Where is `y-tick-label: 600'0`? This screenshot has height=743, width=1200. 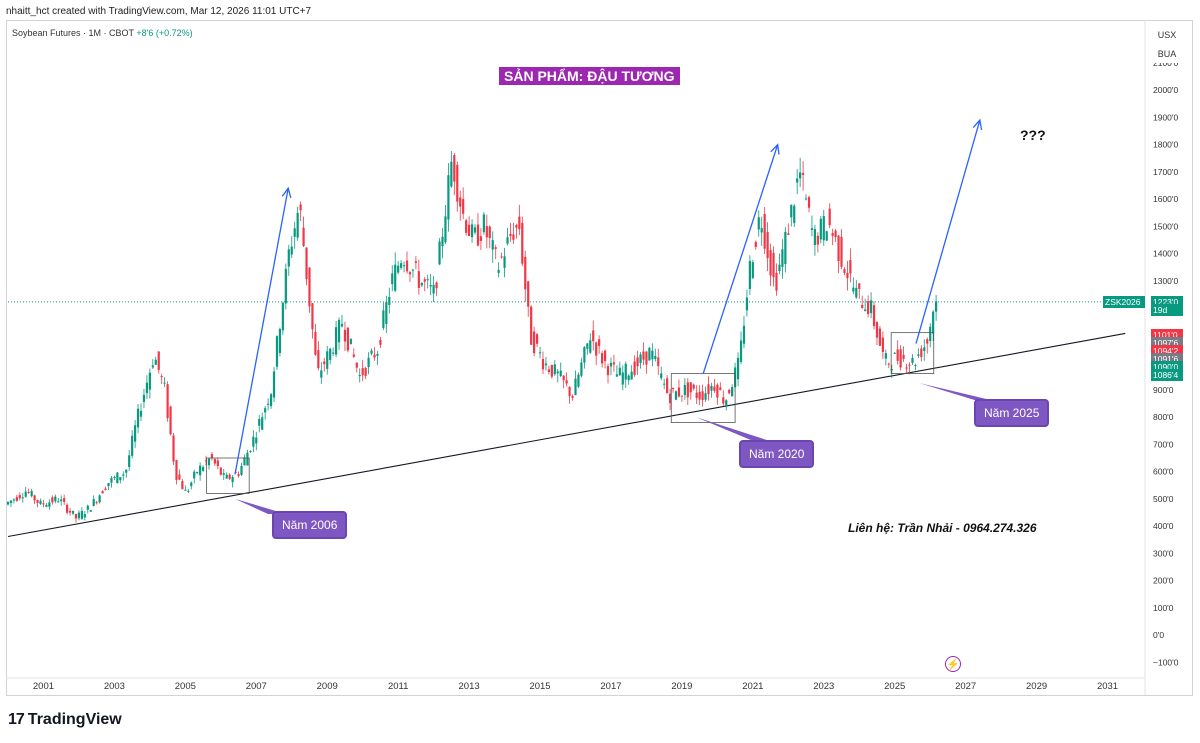
y-tick-label: 600'0 is located at coordinates (1163, 472).